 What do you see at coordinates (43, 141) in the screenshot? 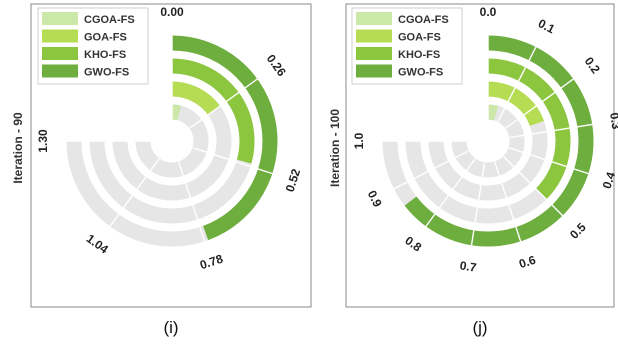
I see `tick-label: 1.30` at bounding box center [43, 141].